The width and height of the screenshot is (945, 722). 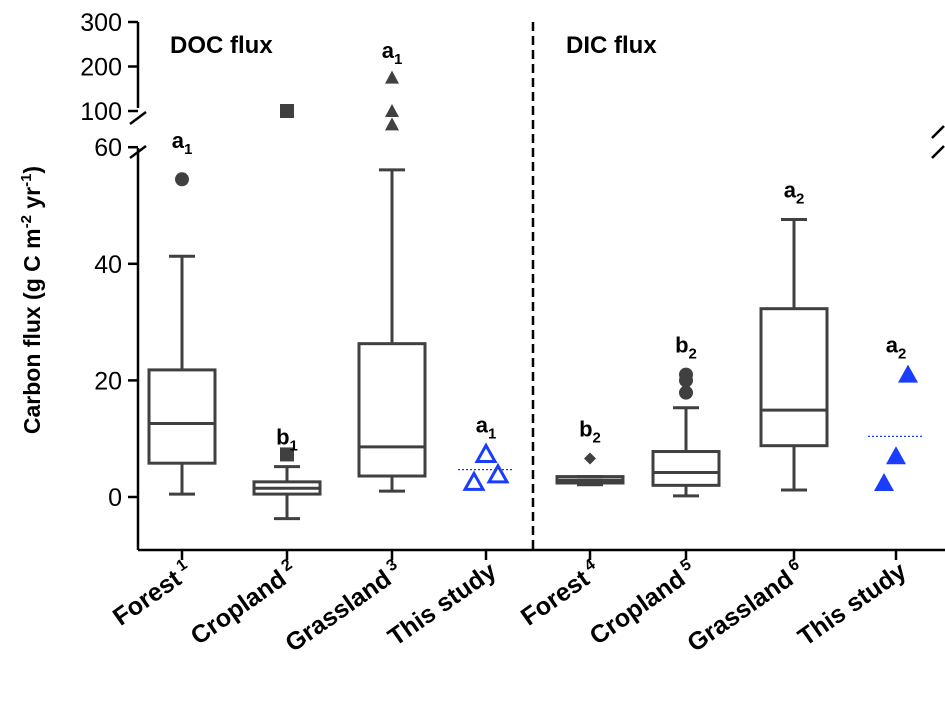 What do you see at coordinates (344, 607) in the screenshot?
I see `x-category-label: Grassland 3` at bounding box center [344, 607].